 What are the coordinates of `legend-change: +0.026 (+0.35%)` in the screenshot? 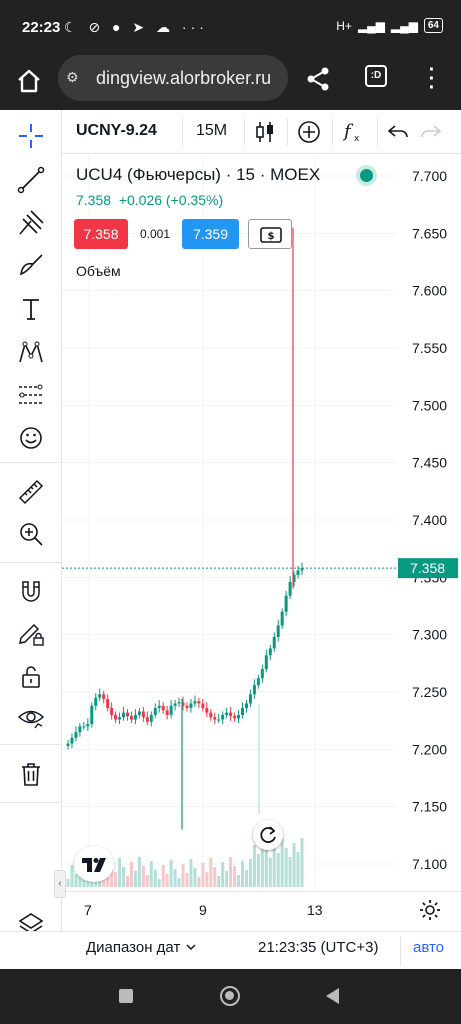 It's located at (171, 200).